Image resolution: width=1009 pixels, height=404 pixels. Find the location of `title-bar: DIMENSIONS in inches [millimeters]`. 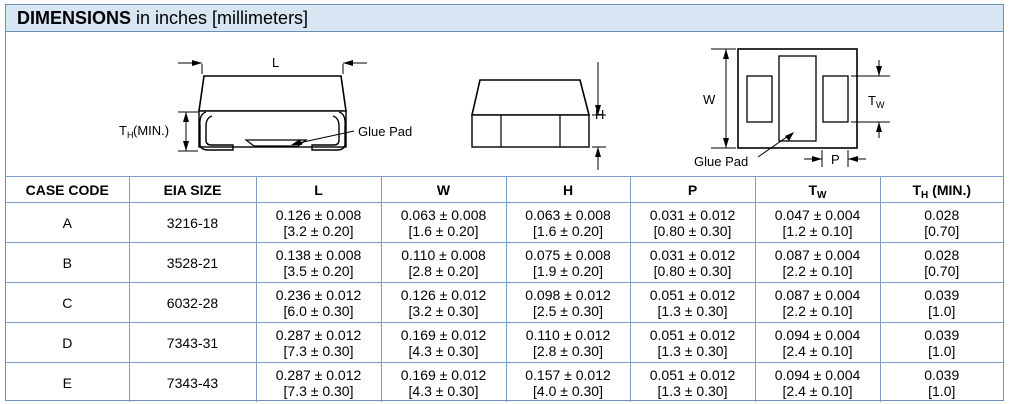

title-bar: DIMENSIONS in inches [millimeters] is located at coordinates (504, 18).